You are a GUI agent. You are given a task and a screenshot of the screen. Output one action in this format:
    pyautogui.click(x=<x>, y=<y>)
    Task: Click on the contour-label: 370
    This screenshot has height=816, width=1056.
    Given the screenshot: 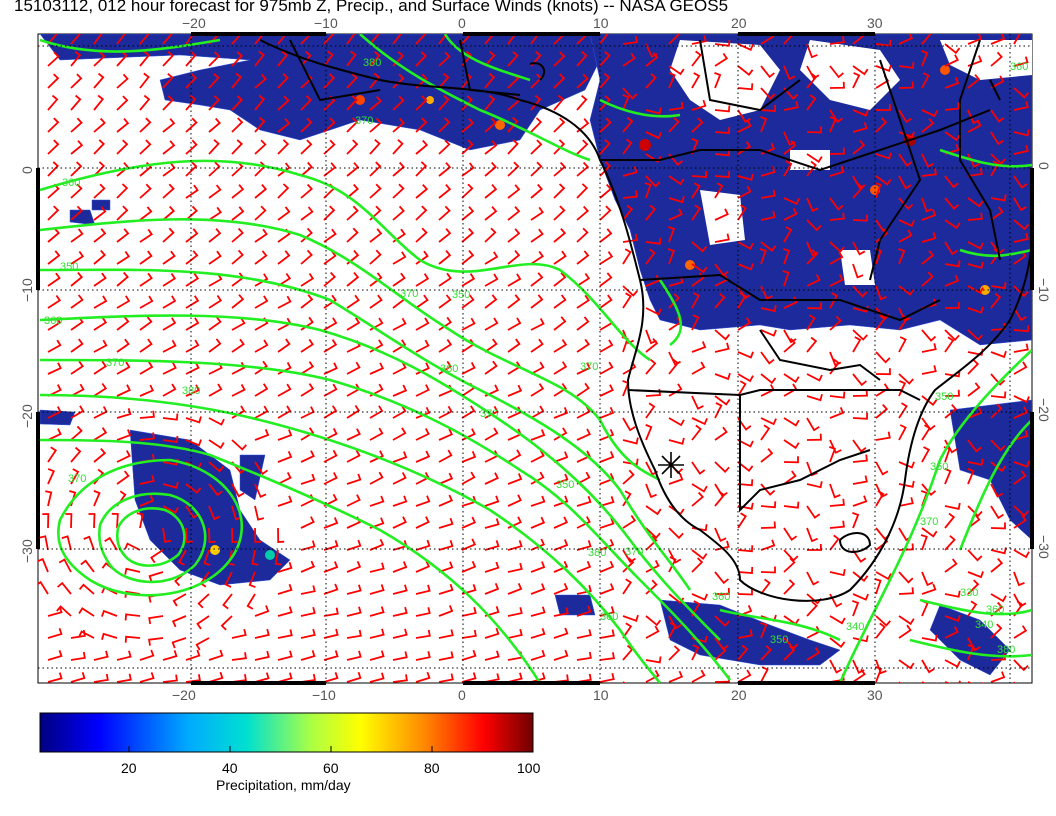 What is the action you would take?
    pyautogui.click(x=589, y=367)
    